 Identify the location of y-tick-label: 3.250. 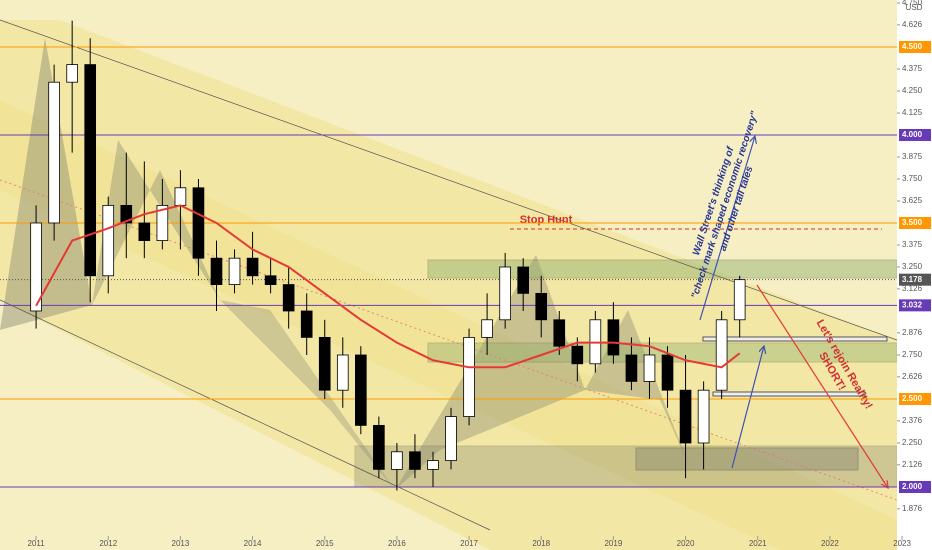
(912, 266).